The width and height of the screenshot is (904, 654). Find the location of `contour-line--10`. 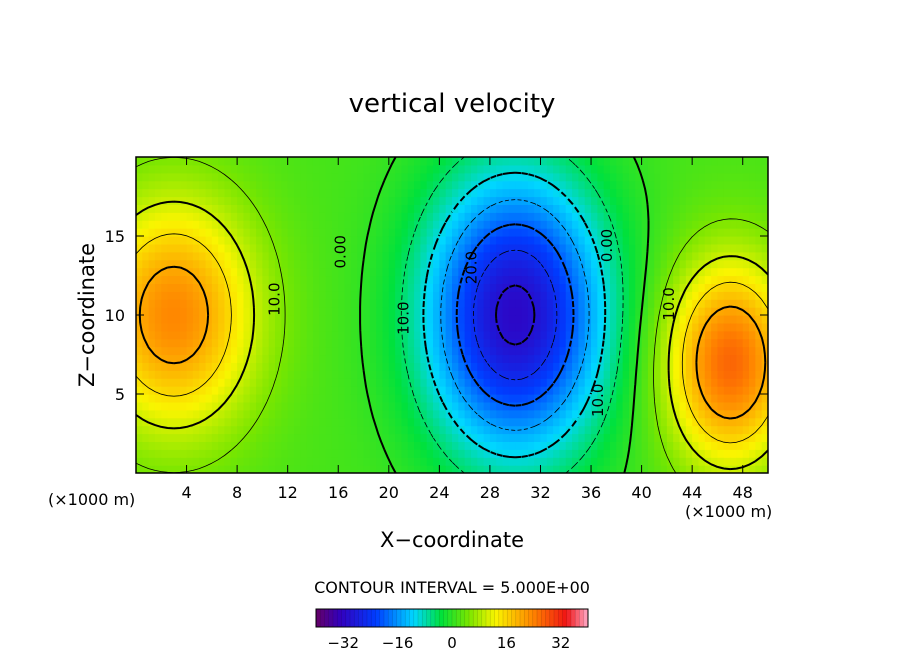

contour-line--10 is located at coordinates (514, 315).